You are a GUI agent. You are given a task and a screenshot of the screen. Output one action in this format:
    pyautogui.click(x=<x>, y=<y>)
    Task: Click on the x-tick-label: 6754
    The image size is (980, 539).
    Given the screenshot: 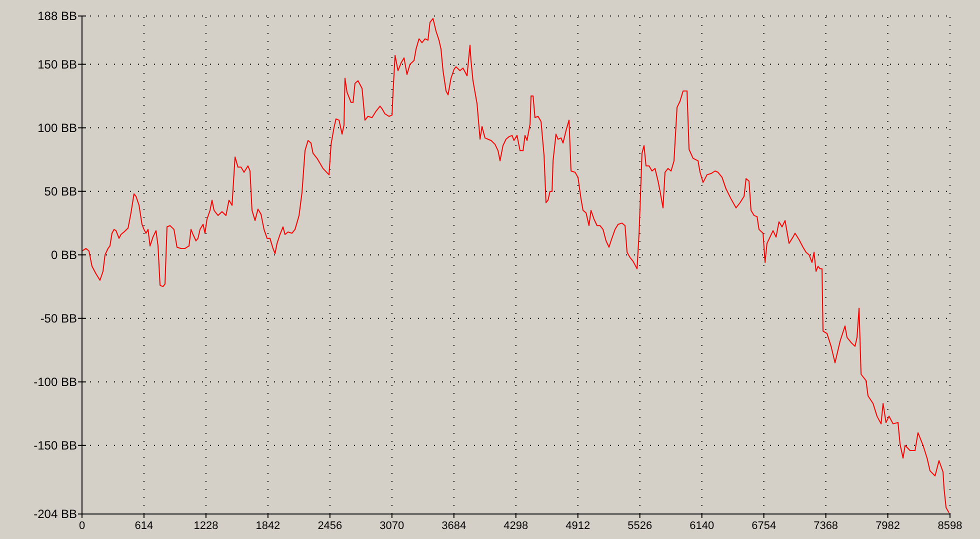 What is the action you would take?
    pyautogui.click(x=764, y=526)
    